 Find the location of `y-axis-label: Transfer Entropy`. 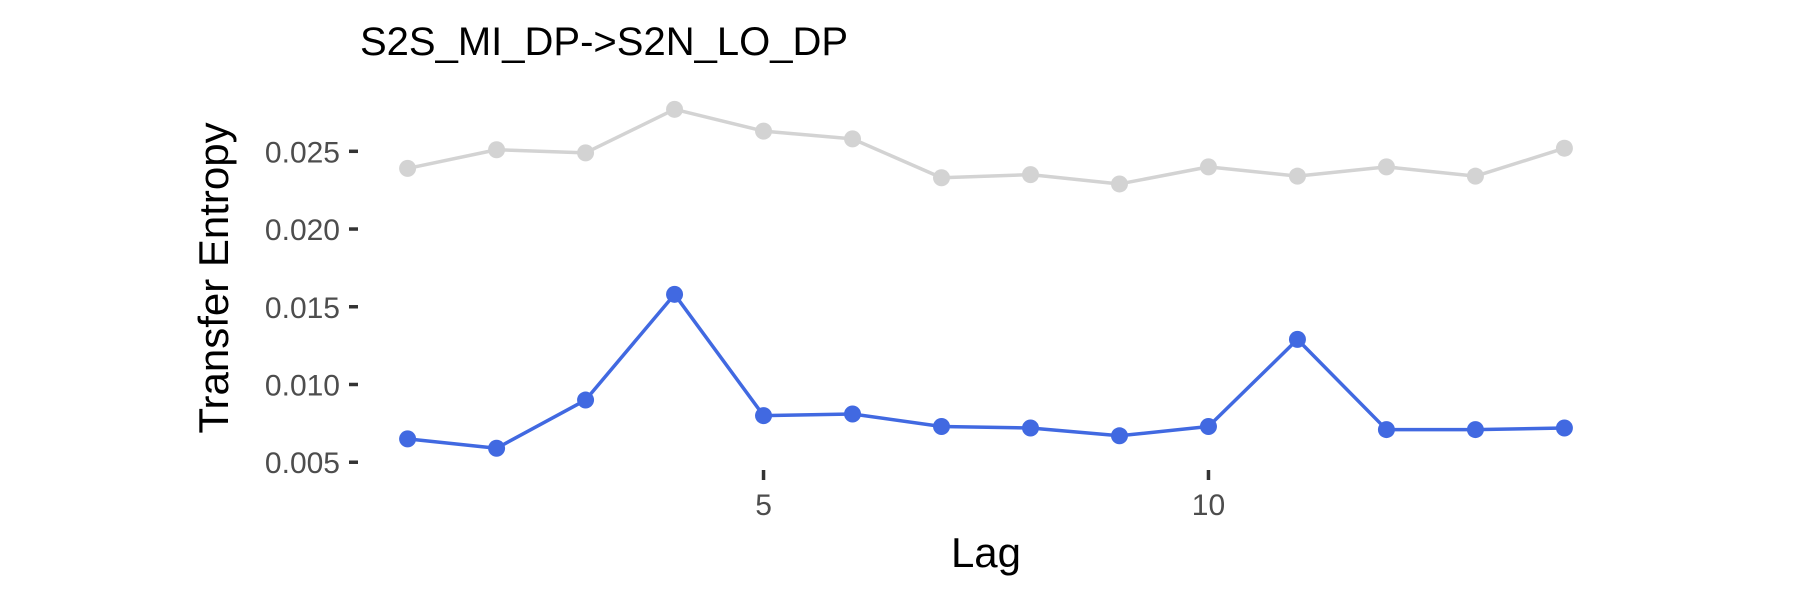

y-axis-label: Transfer Entropy is located at coordinates (213, 277).